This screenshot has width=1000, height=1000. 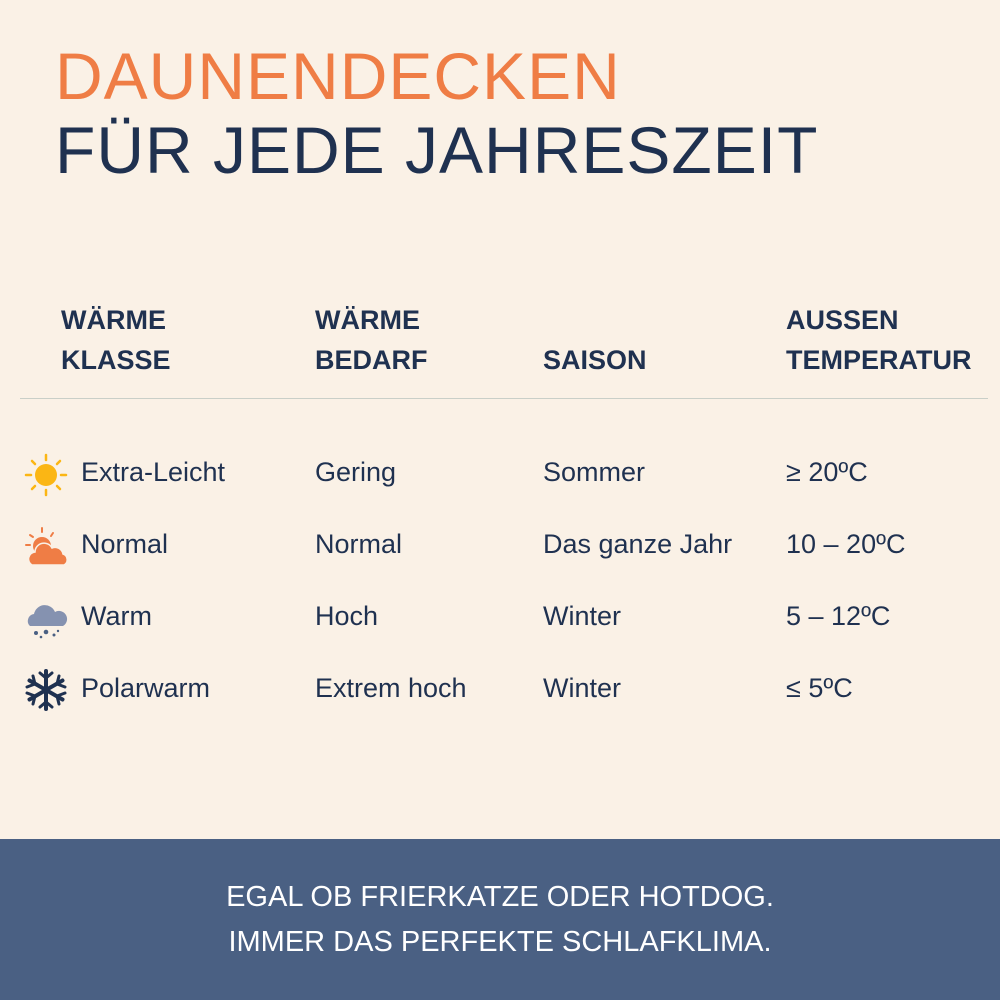 I want to click on sun-cloud-icon, so click(x=46, y=546).